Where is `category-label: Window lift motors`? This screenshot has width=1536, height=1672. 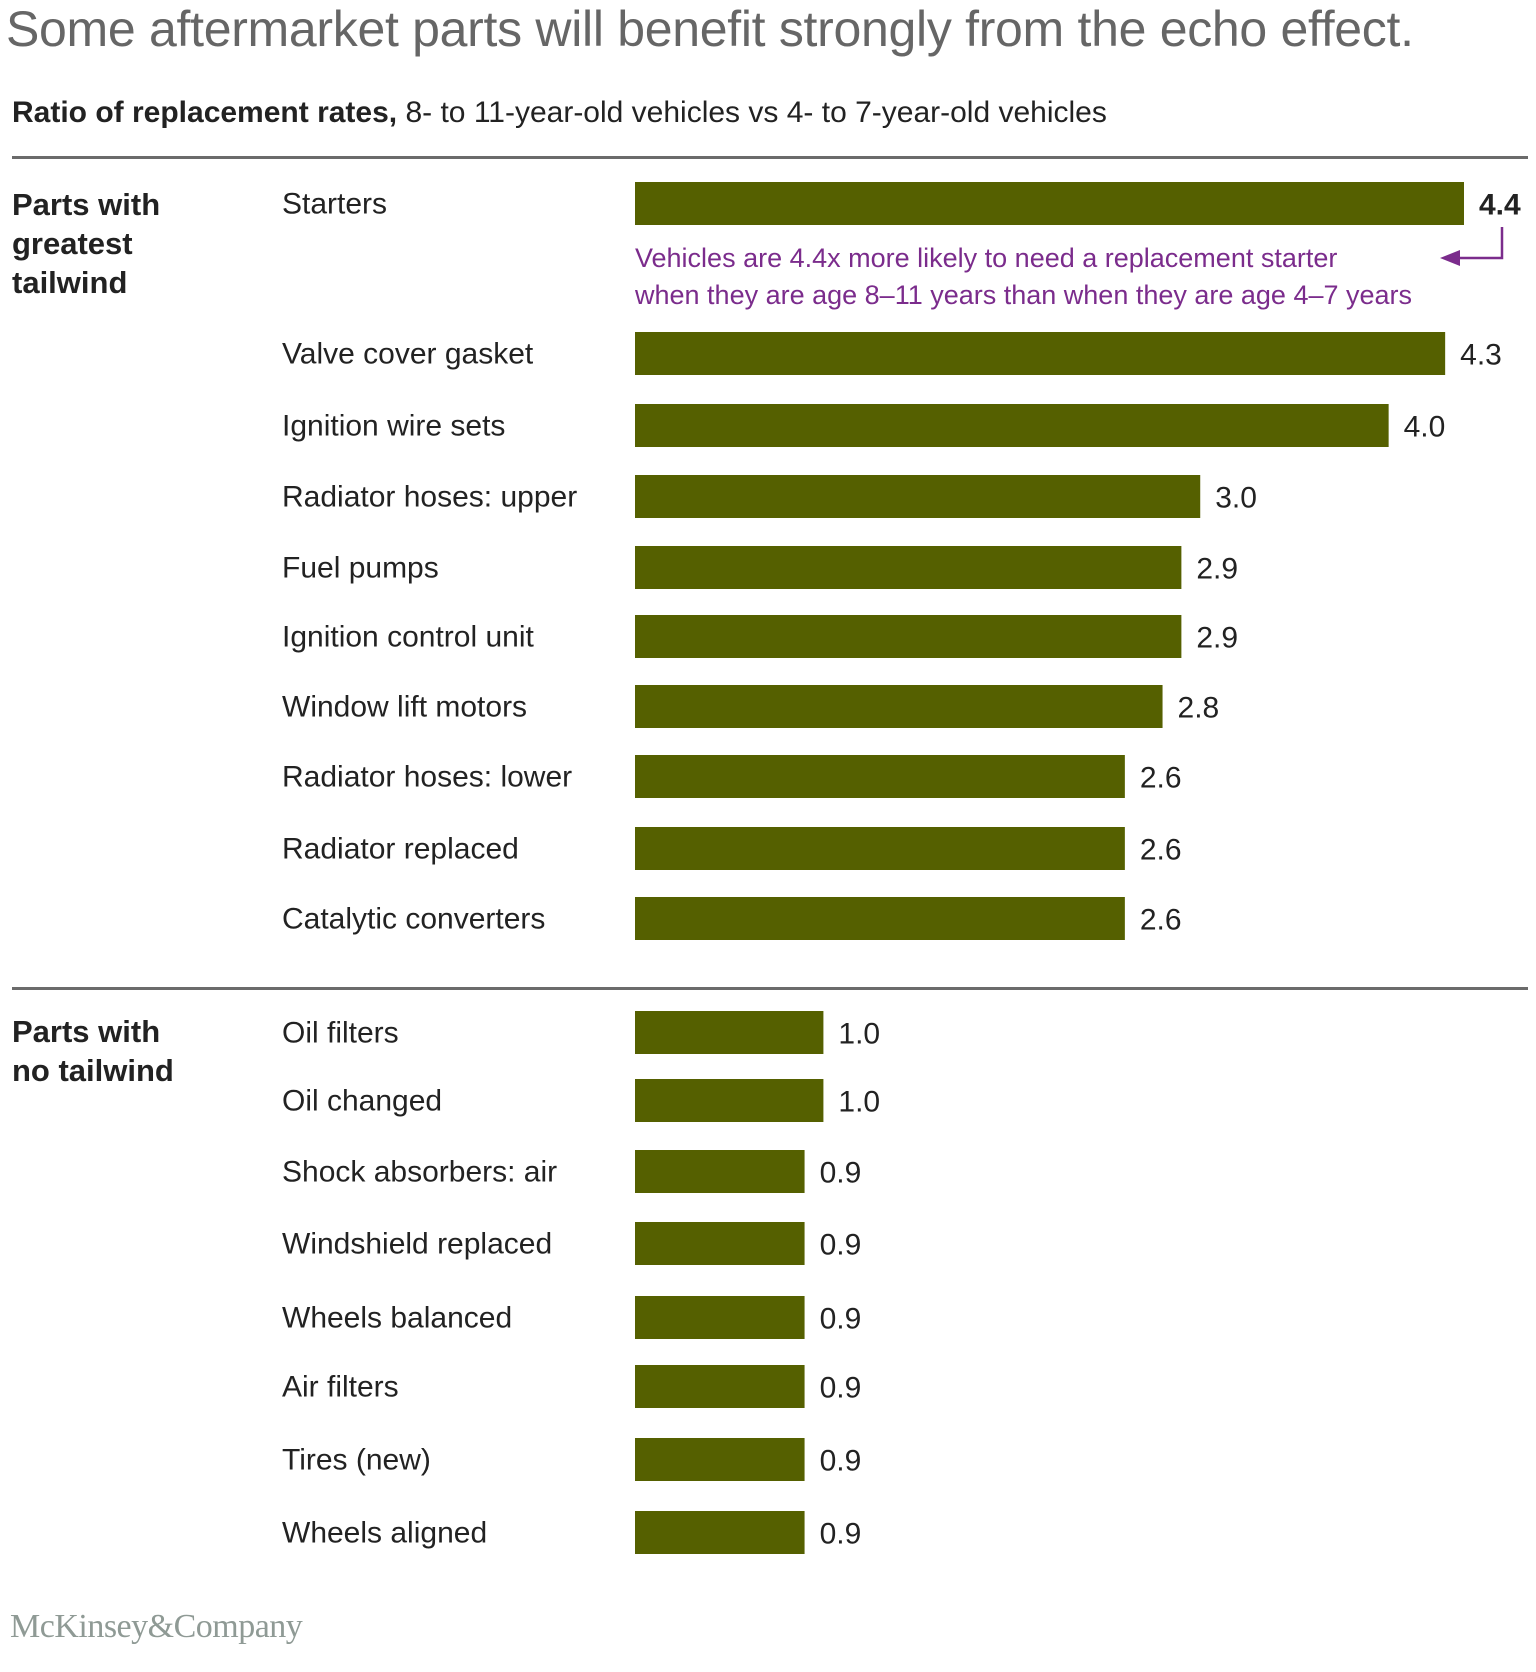
category-label: Window lift motors is located at coordinates (404, 707).